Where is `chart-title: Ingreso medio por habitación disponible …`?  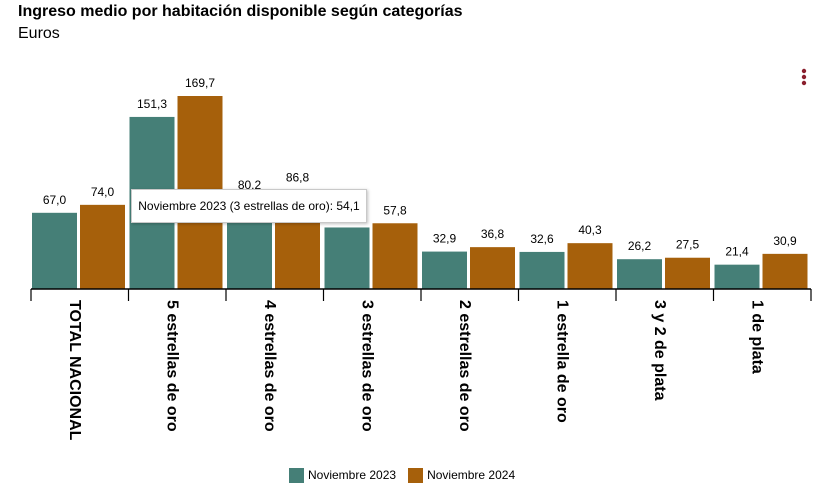
chart-title: Ingreso medio por habitación disponible … is located at coordinates (240, 11).